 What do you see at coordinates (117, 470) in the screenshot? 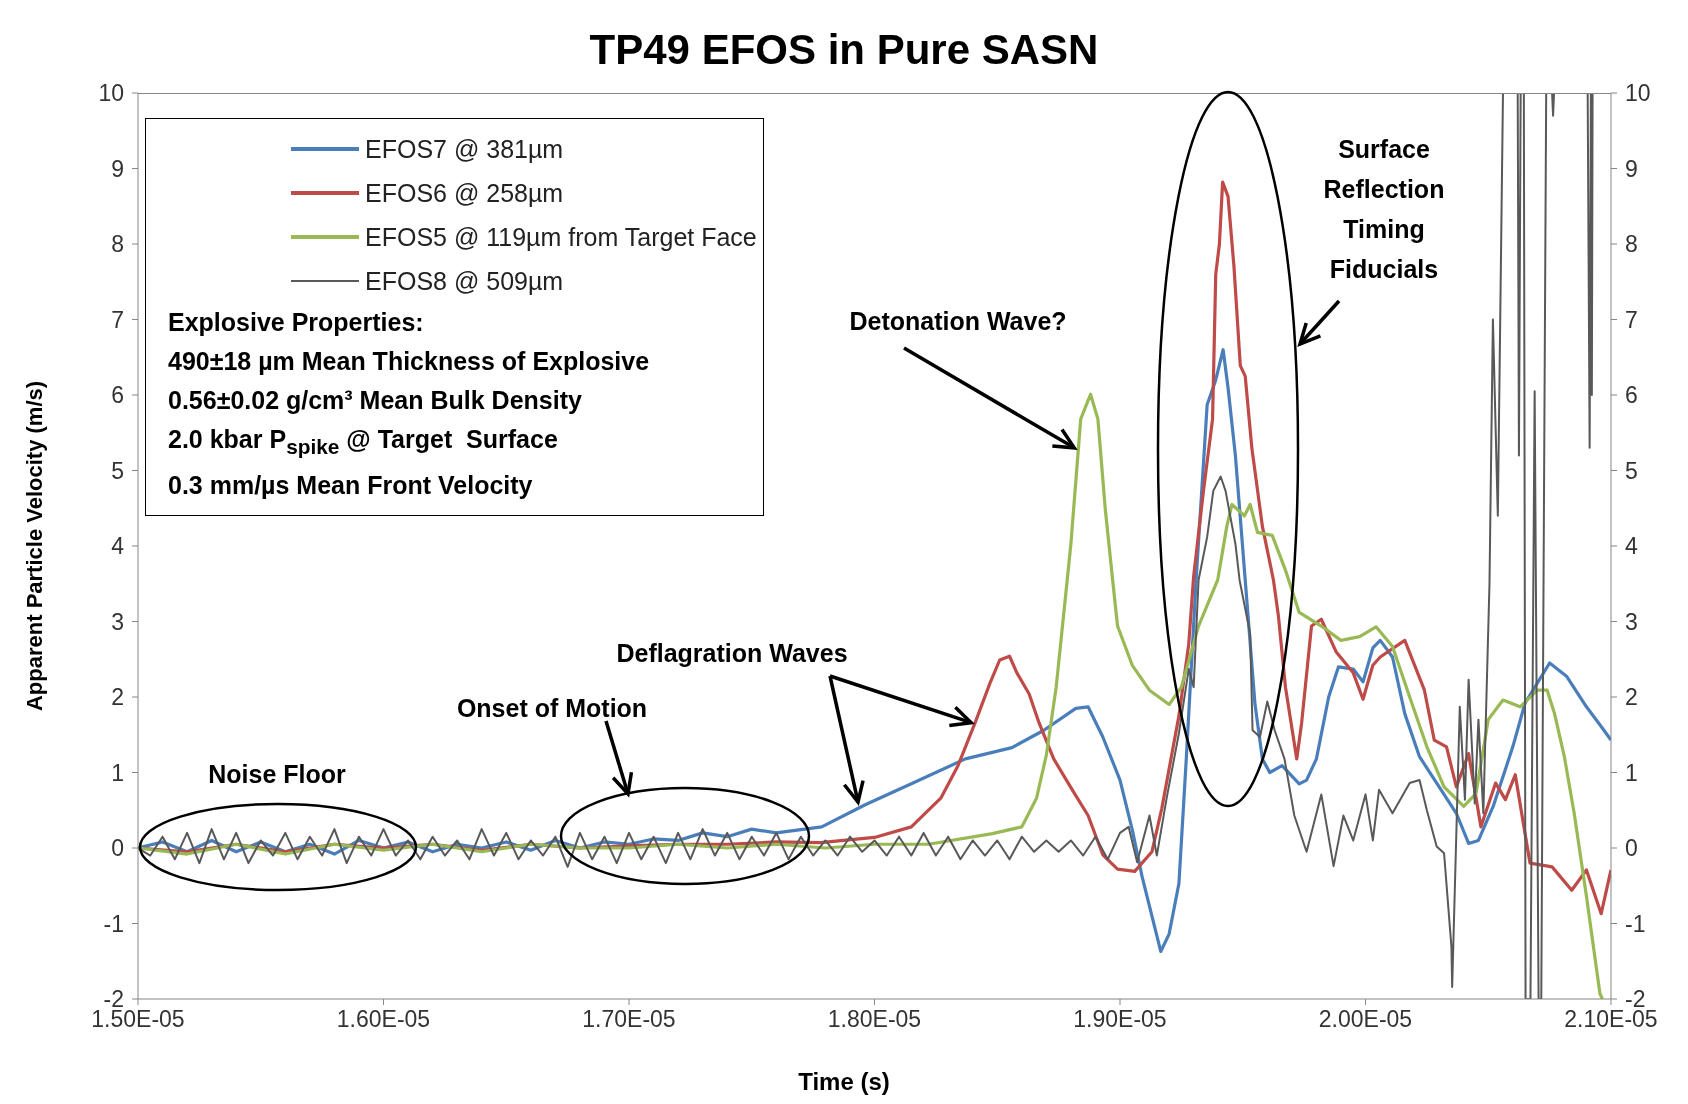
I see `y-tick-label: 5` at bounding box center [117, 470].